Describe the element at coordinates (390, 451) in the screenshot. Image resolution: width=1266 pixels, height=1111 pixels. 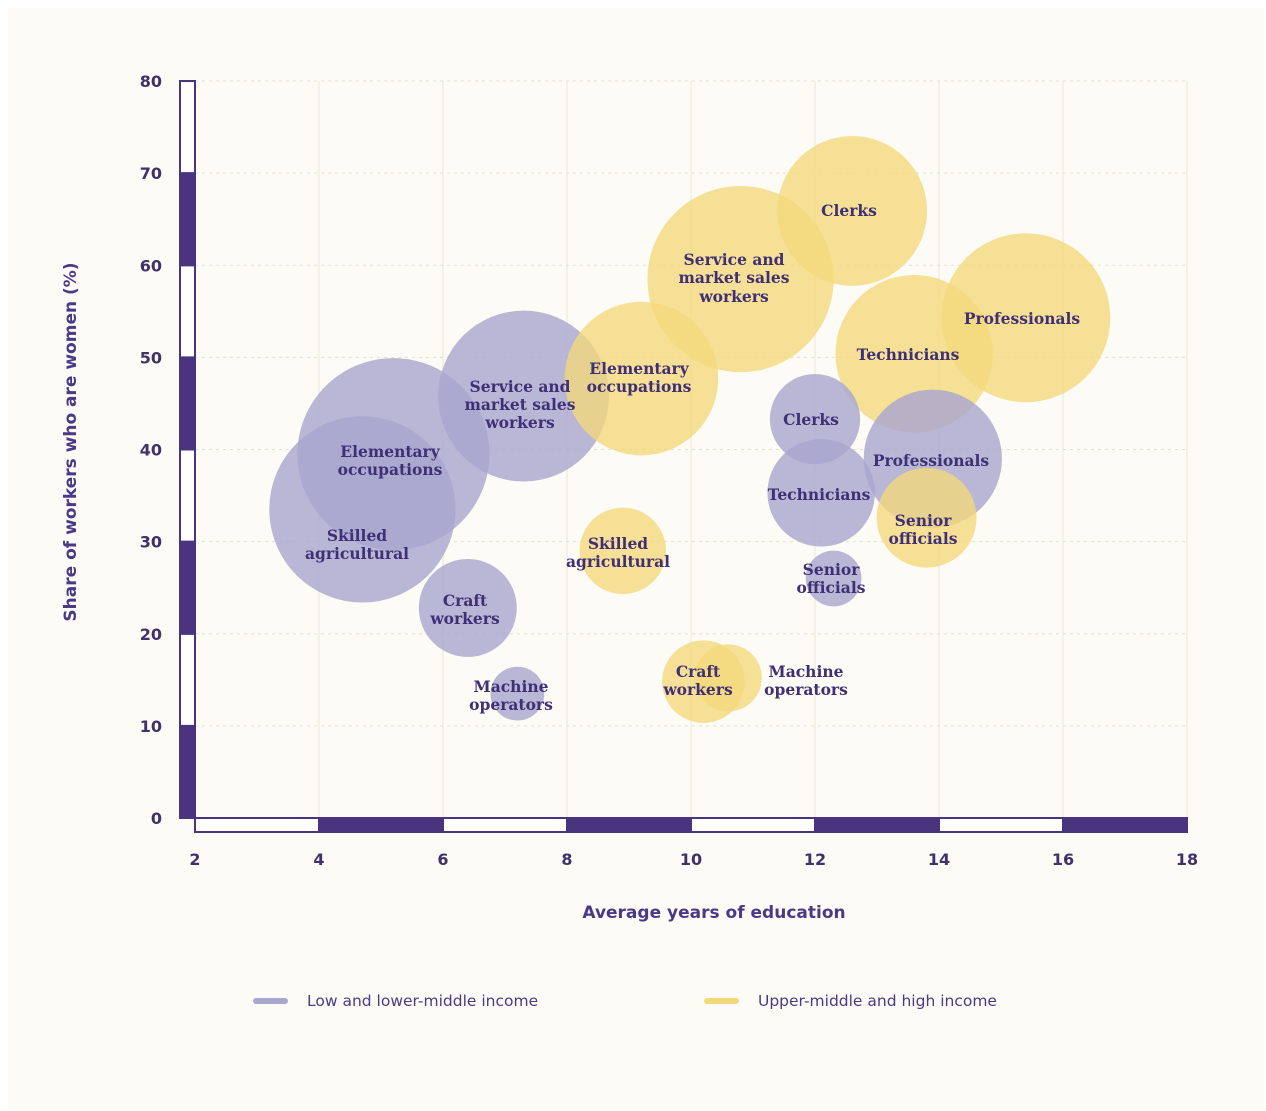
I see `bubble-label-low-elementary: Elementary` at that location.